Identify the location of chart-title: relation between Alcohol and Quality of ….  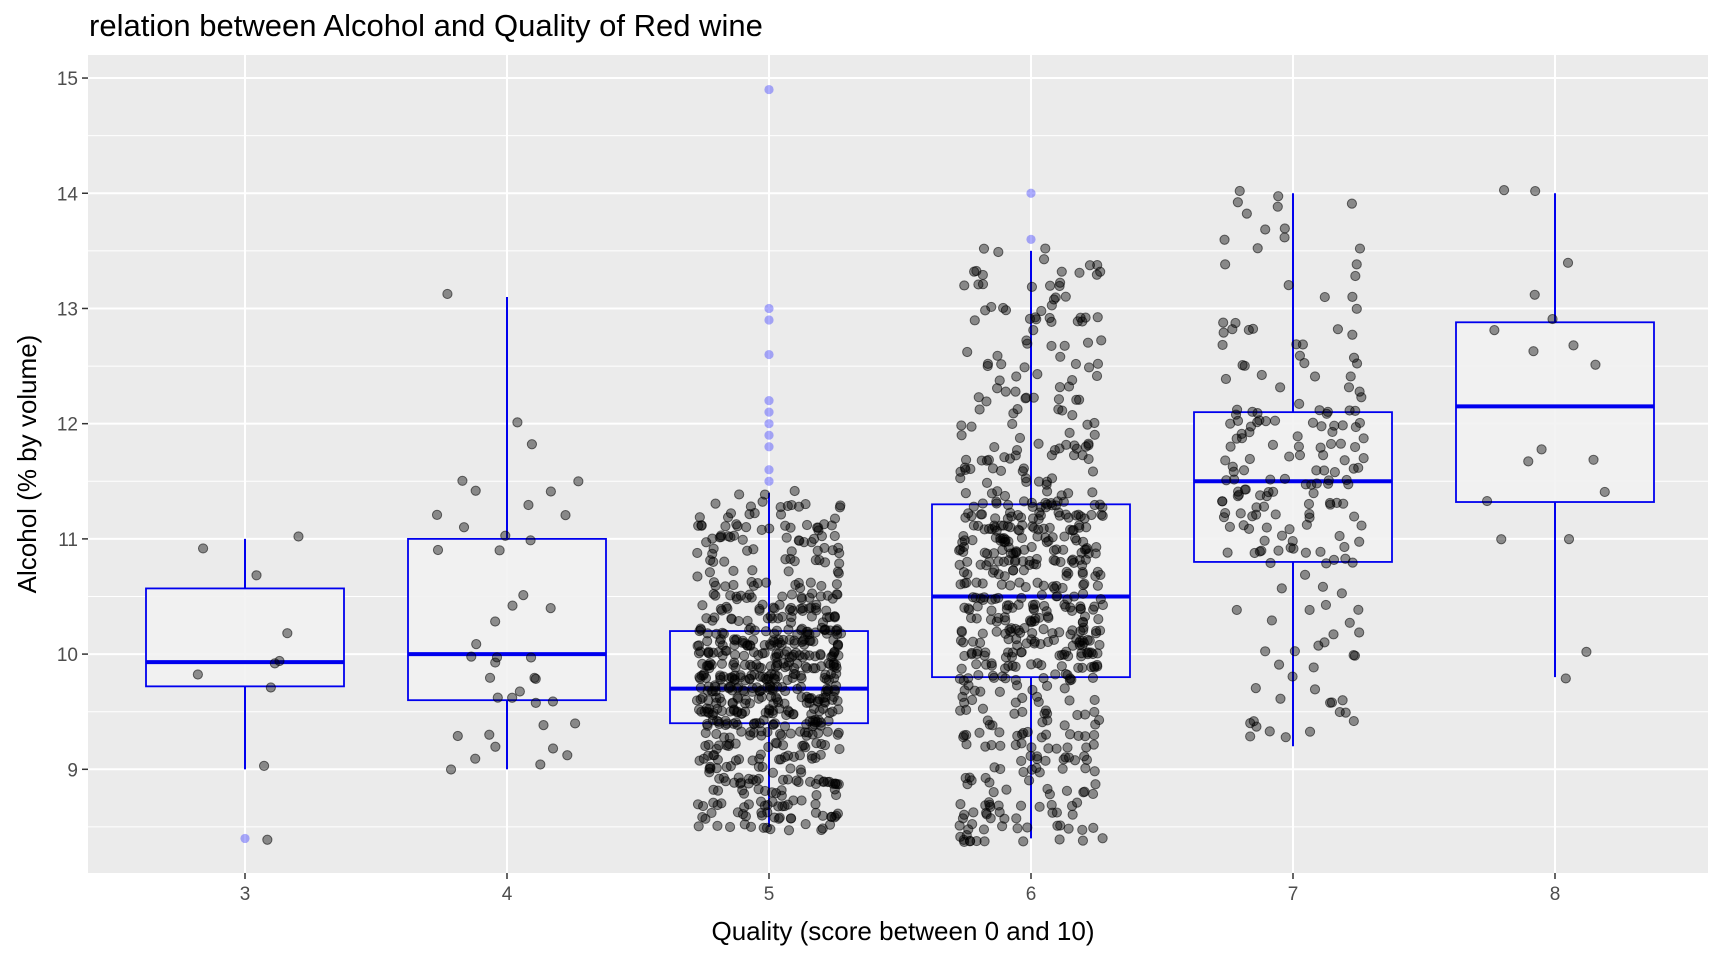
(426, 25).